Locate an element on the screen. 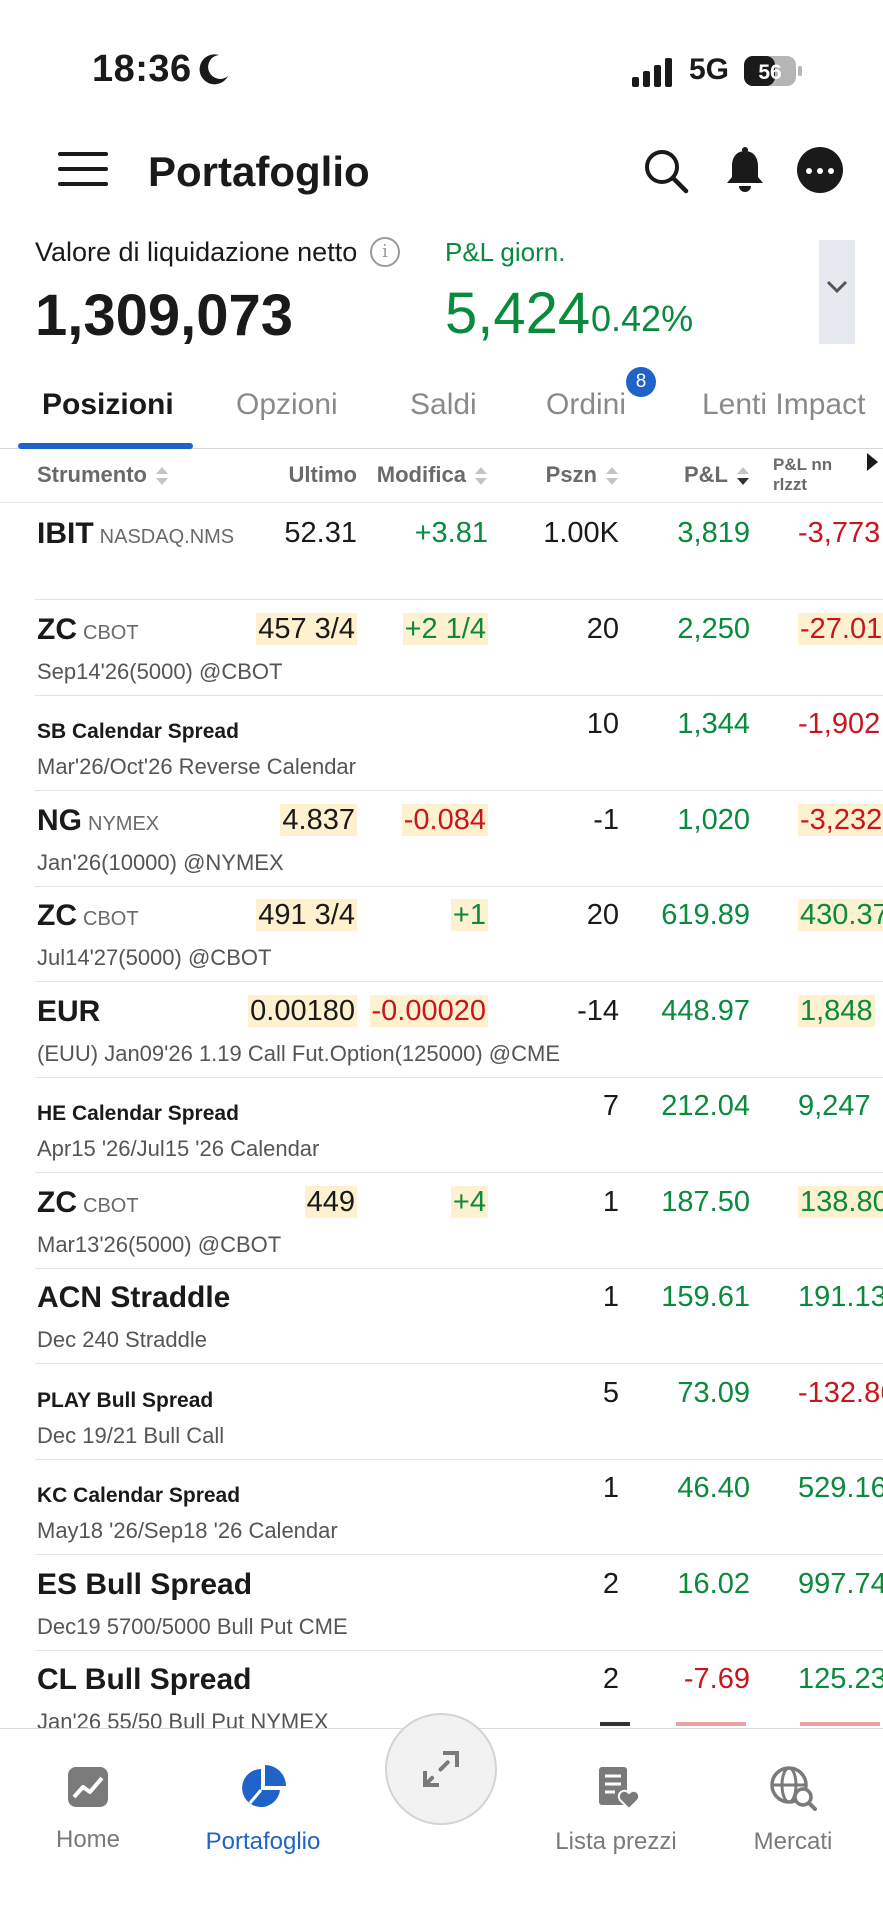  orders-count-badge: 8 is located at coordinates (641, 382).